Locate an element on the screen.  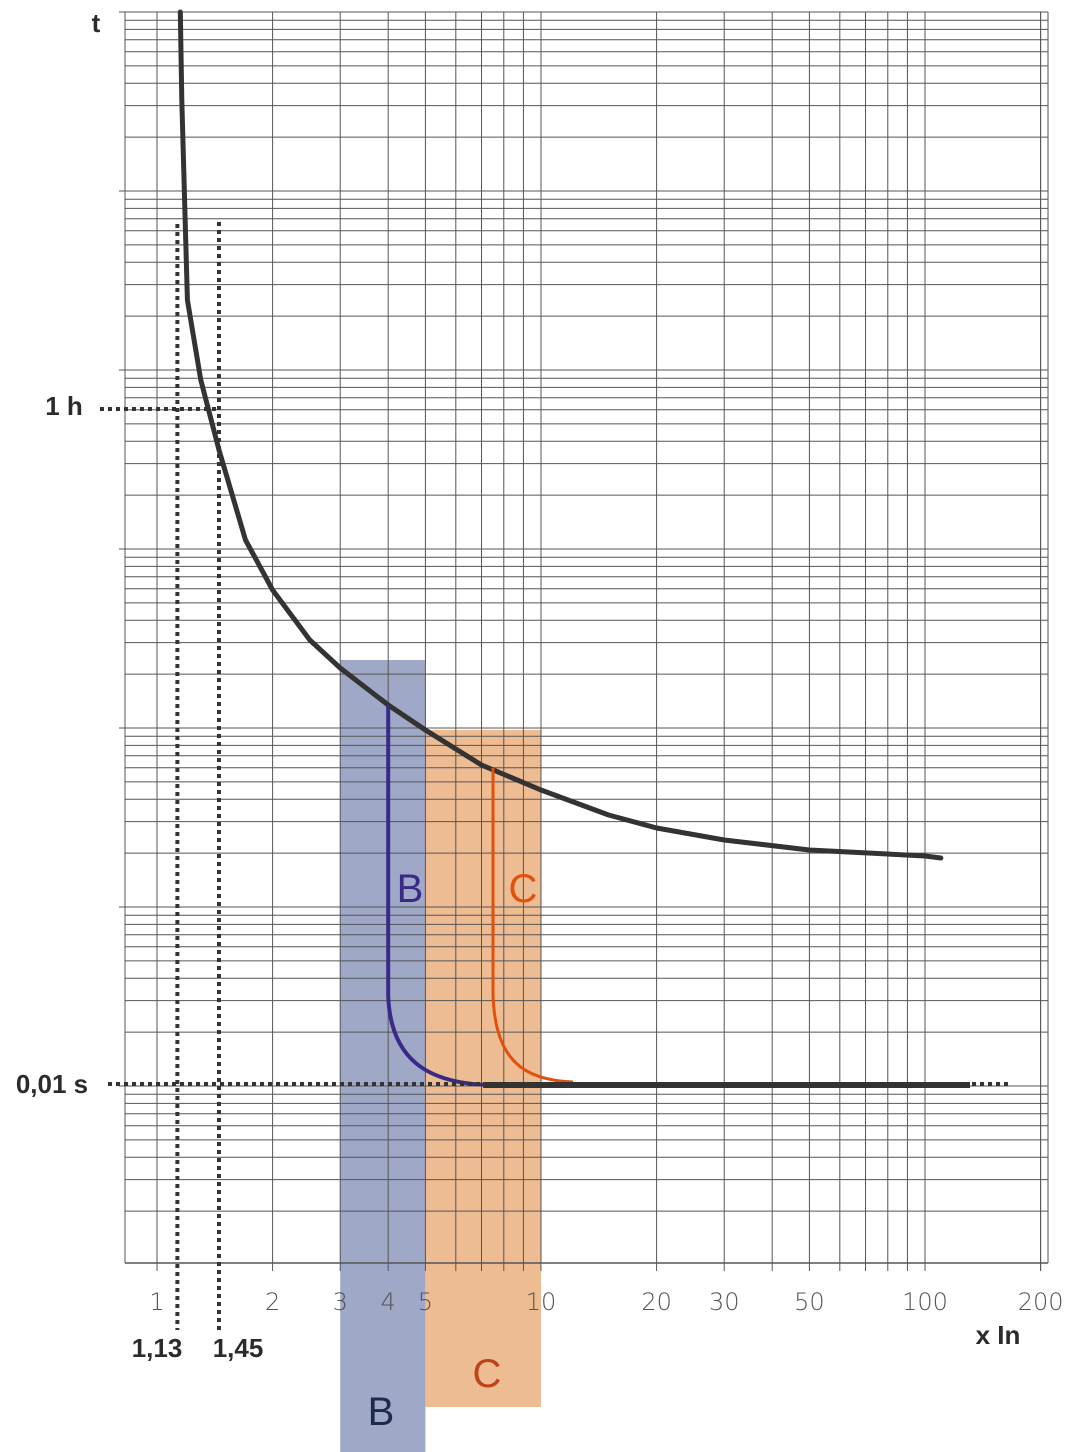
curve-b-label: B is located at coordinates (410, 889).